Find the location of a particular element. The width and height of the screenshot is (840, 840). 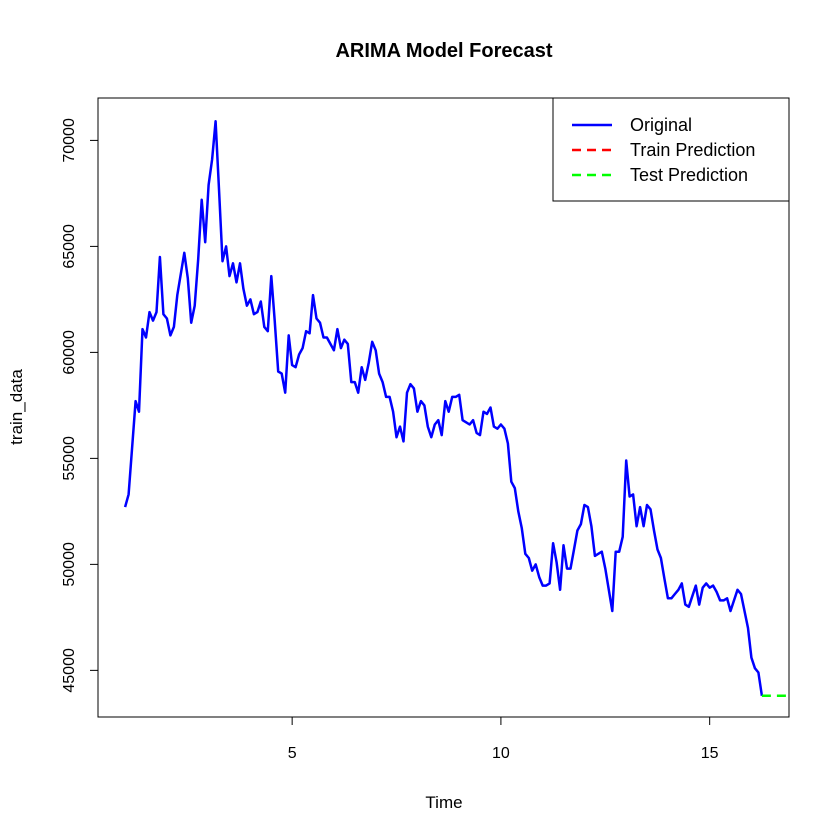

x-tick-label-0: 5 is located at coordinates (292, 753).